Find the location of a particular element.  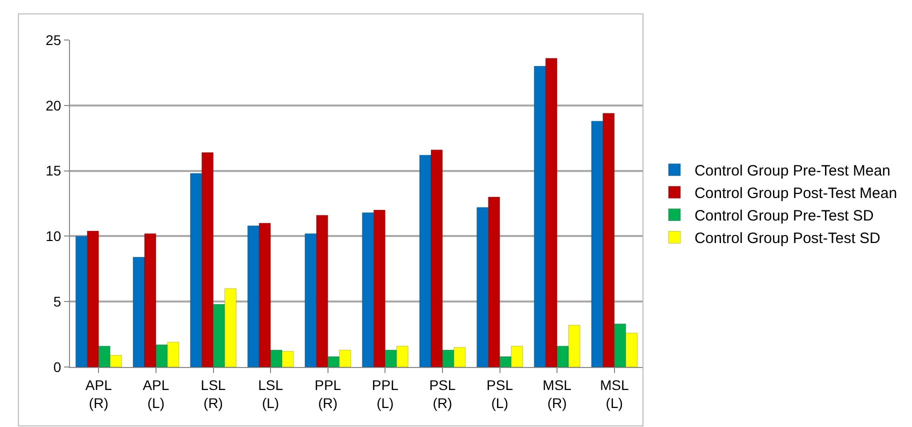

x-tick-label: LSL (R) is located at coordinates (213, 393).